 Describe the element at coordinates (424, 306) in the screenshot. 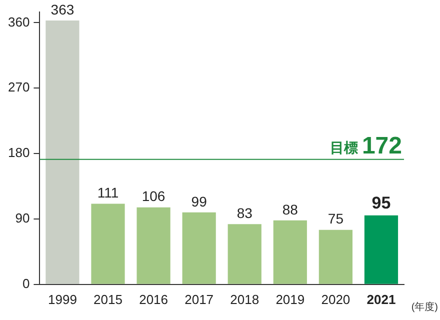

I see `x-axis-title: (年度)` at that location.